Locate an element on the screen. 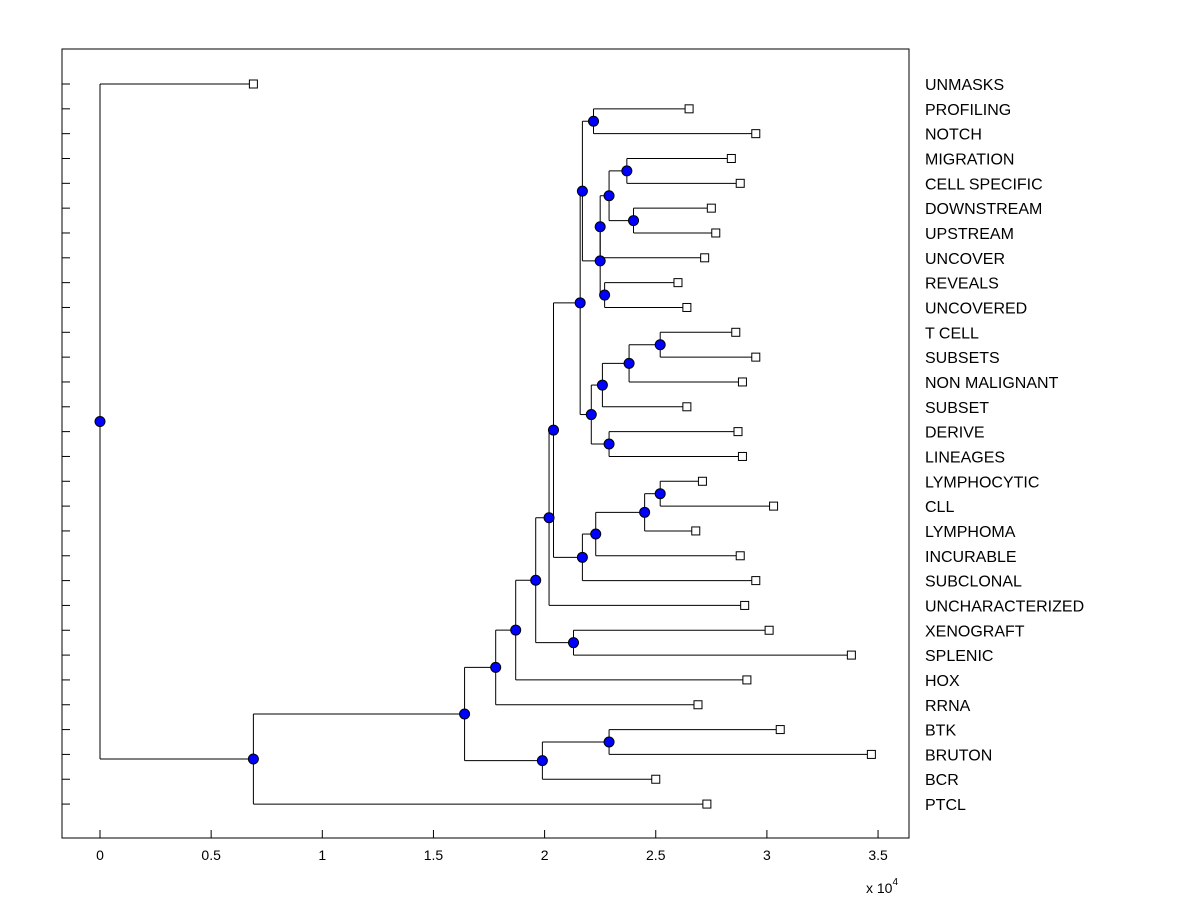 Image resolution: width=1200 pixels, height=900 pixels. leaf-label: SUBSETS is located at coordinates (962, 358).